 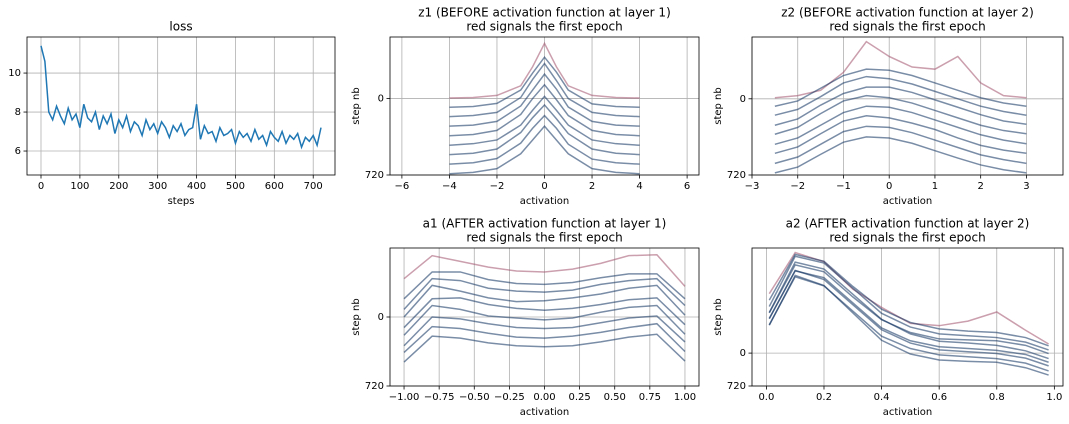 I want to click on y-tick-label: 8, so click(x=18, y=112).